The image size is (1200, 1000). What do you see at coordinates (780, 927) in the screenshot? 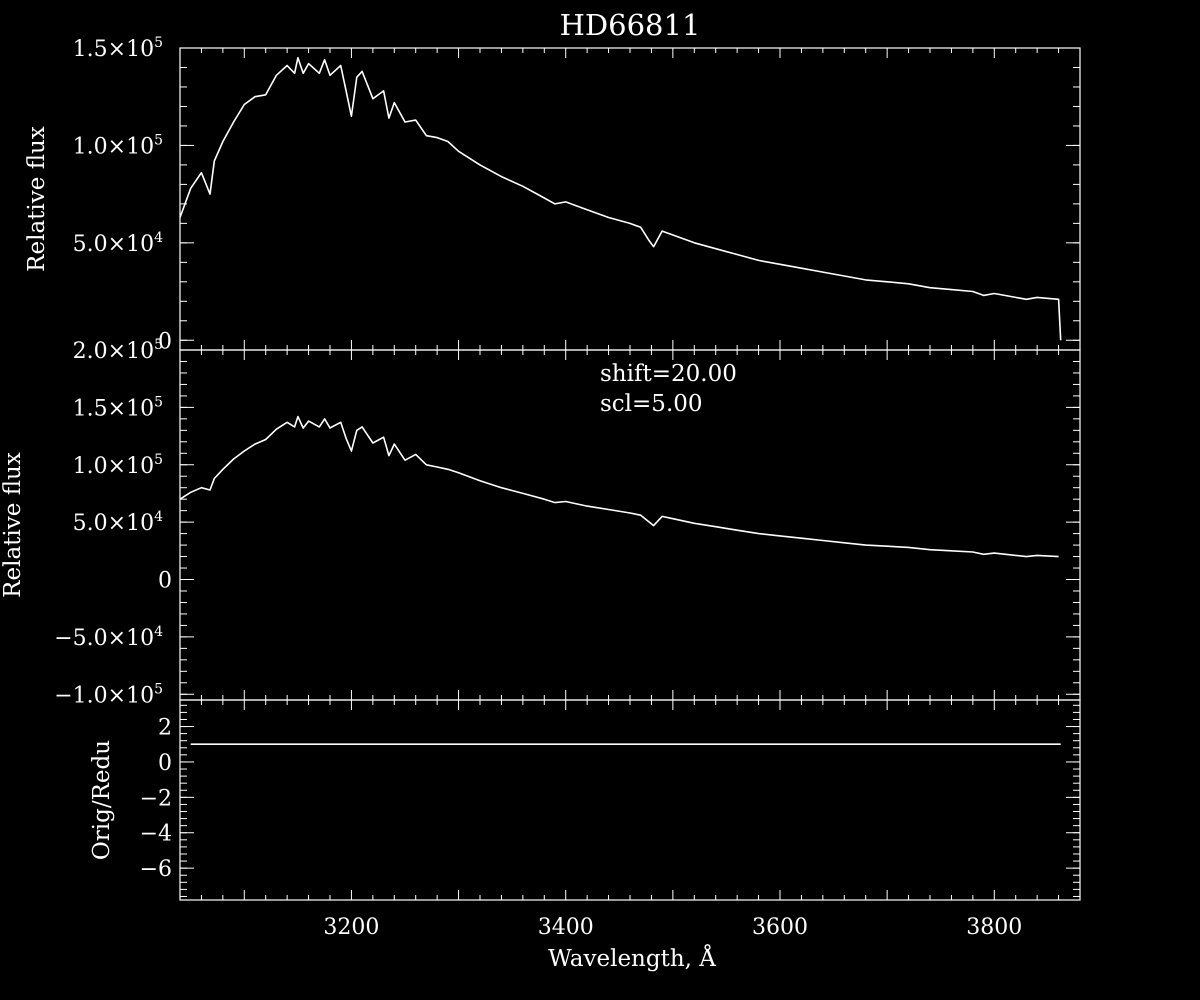
I see `x-tick-label: 3600` at bounding box center [780, 927].